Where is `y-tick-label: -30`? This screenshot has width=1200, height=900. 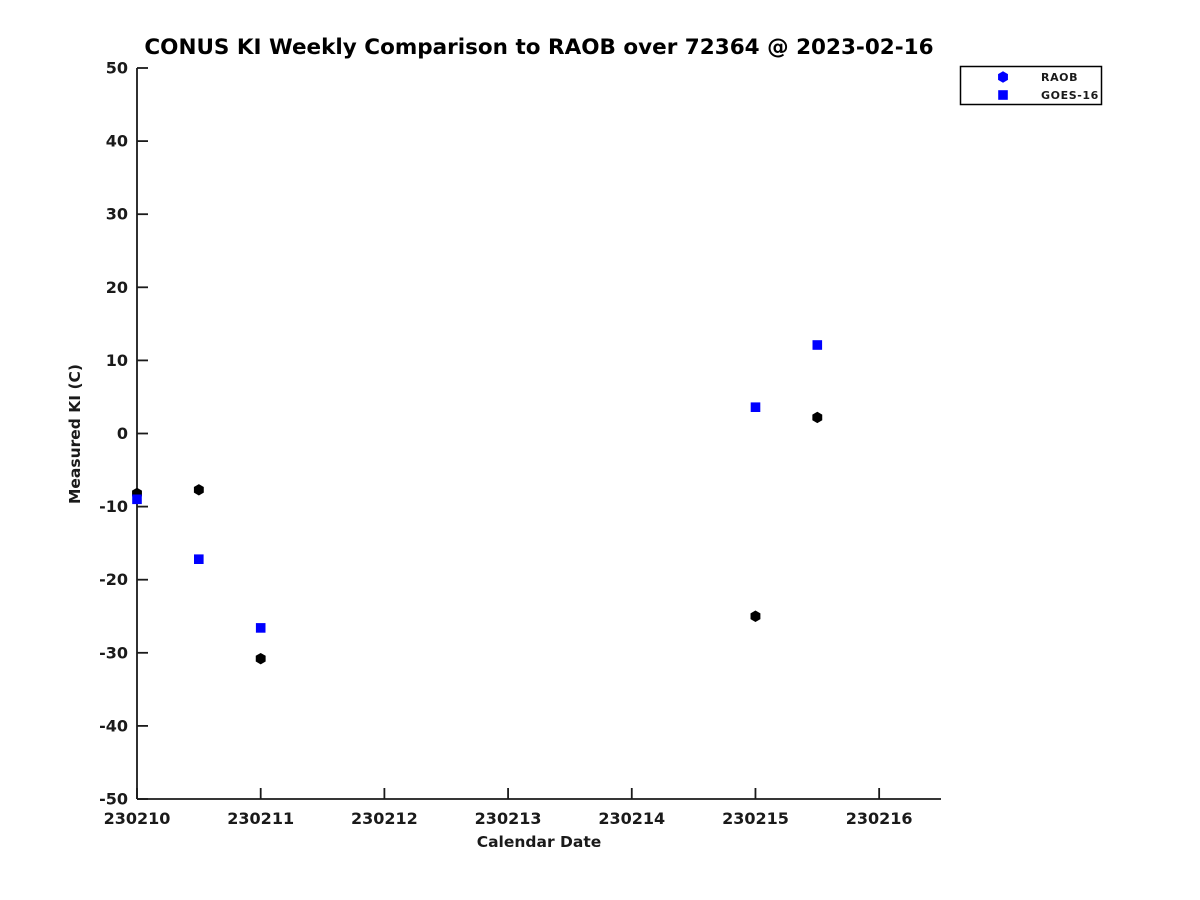 y-tick-label: -30 is located at coordinates (113, 652).